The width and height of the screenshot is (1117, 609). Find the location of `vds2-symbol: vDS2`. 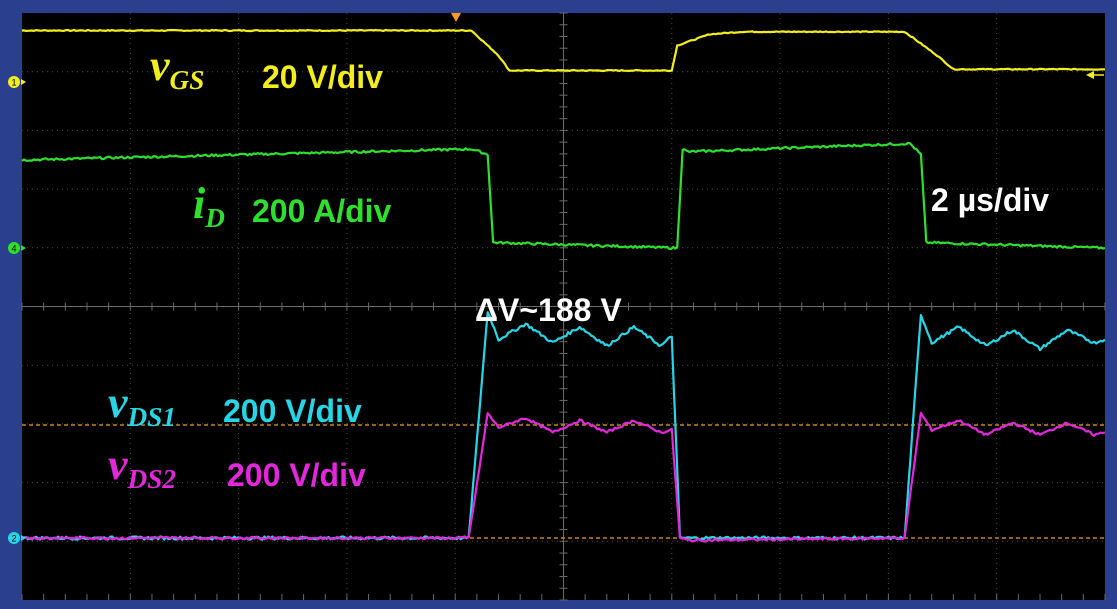

vds2-symbol: vDS2 is located at coordinates (142, 466).